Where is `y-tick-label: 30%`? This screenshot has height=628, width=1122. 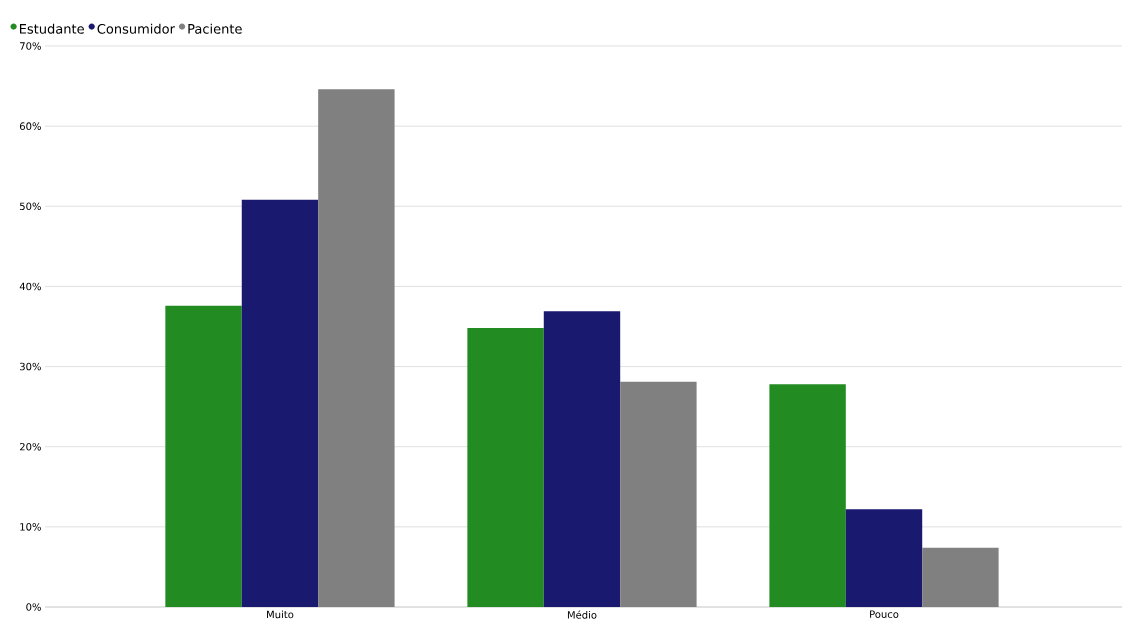 y-tick-label: 30% is located at coordinates (30, 366).